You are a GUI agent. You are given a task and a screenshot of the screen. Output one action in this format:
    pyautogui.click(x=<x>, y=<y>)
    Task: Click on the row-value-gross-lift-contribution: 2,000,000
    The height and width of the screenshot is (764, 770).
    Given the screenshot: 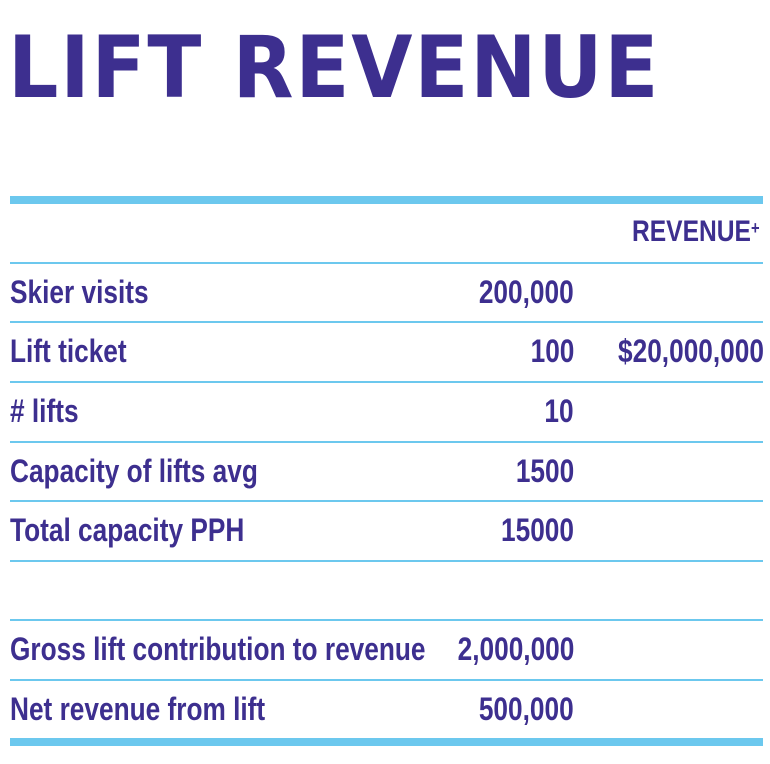 What is the action you would take?
    pyautogui.click(x=515, y=649)
    